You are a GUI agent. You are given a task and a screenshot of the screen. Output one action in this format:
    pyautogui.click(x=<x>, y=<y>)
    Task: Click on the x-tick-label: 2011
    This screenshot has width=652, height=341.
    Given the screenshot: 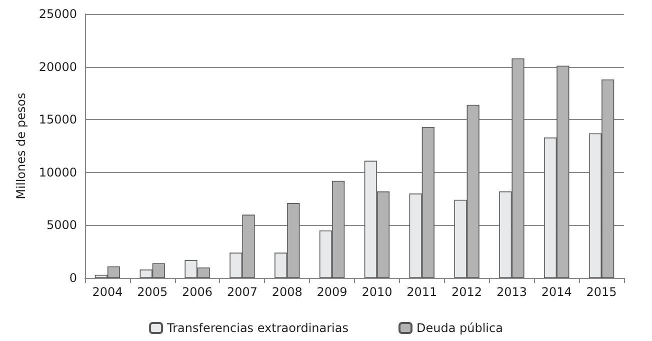 What is the action you would take?
    pyautogui.click(x=422, y=292)
    